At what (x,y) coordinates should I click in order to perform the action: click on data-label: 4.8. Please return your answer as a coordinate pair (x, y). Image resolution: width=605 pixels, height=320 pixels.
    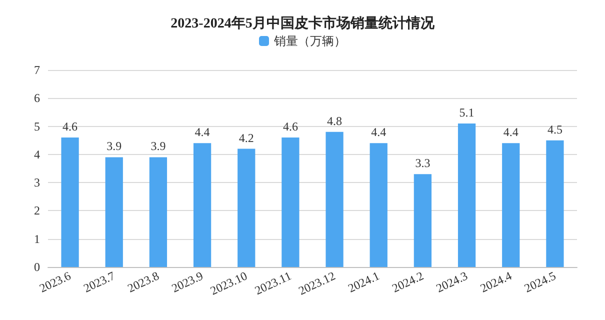
    Looking at the image, I should click on (334, 121).